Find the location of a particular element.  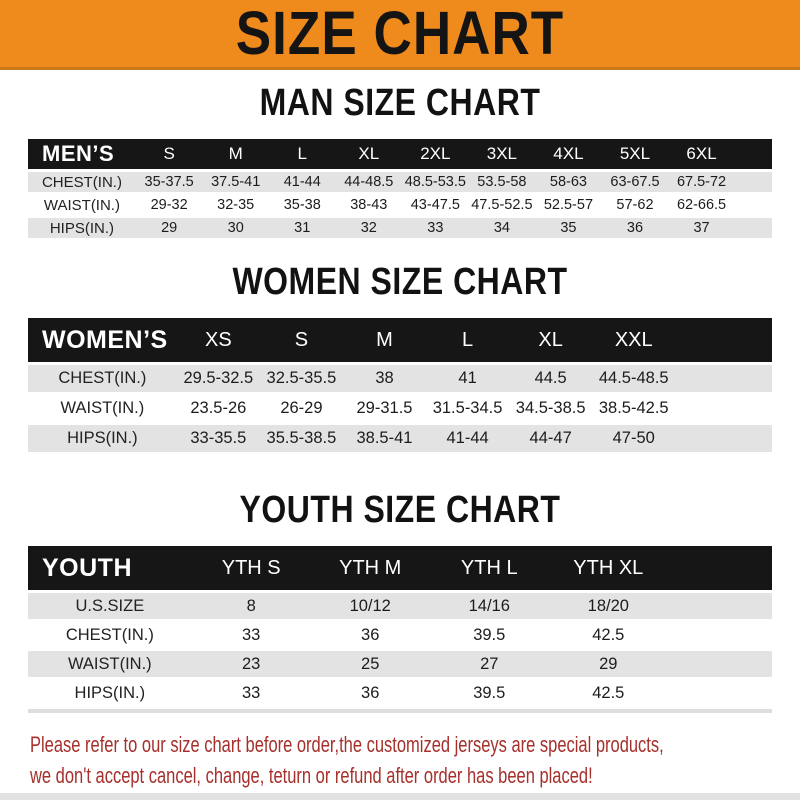

column-header: 6XL is located at coordinates (701, 154).